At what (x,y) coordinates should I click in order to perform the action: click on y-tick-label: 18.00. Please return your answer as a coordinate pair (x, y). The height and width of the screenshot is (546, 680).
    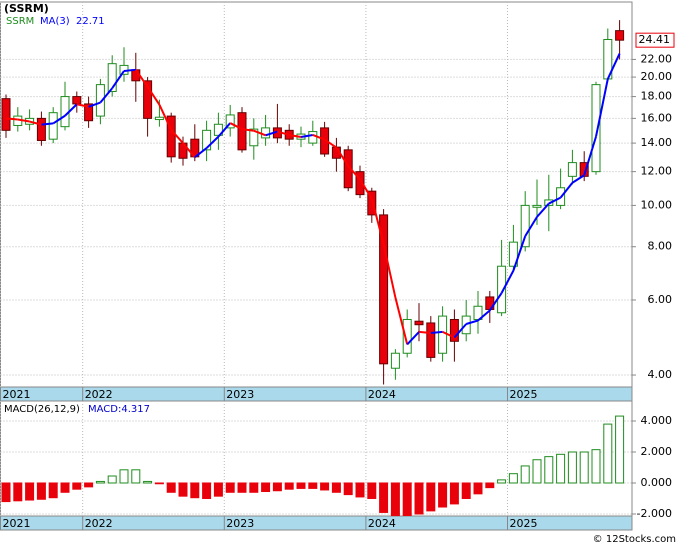
    Looking at the image, I should click on (657, 96).